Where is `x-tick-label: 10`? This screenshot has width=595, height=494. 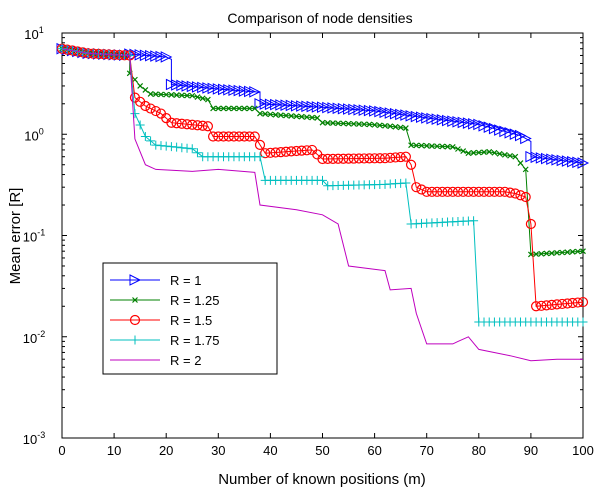 x-tick-label: 10 is located at coordinates (114, 450).